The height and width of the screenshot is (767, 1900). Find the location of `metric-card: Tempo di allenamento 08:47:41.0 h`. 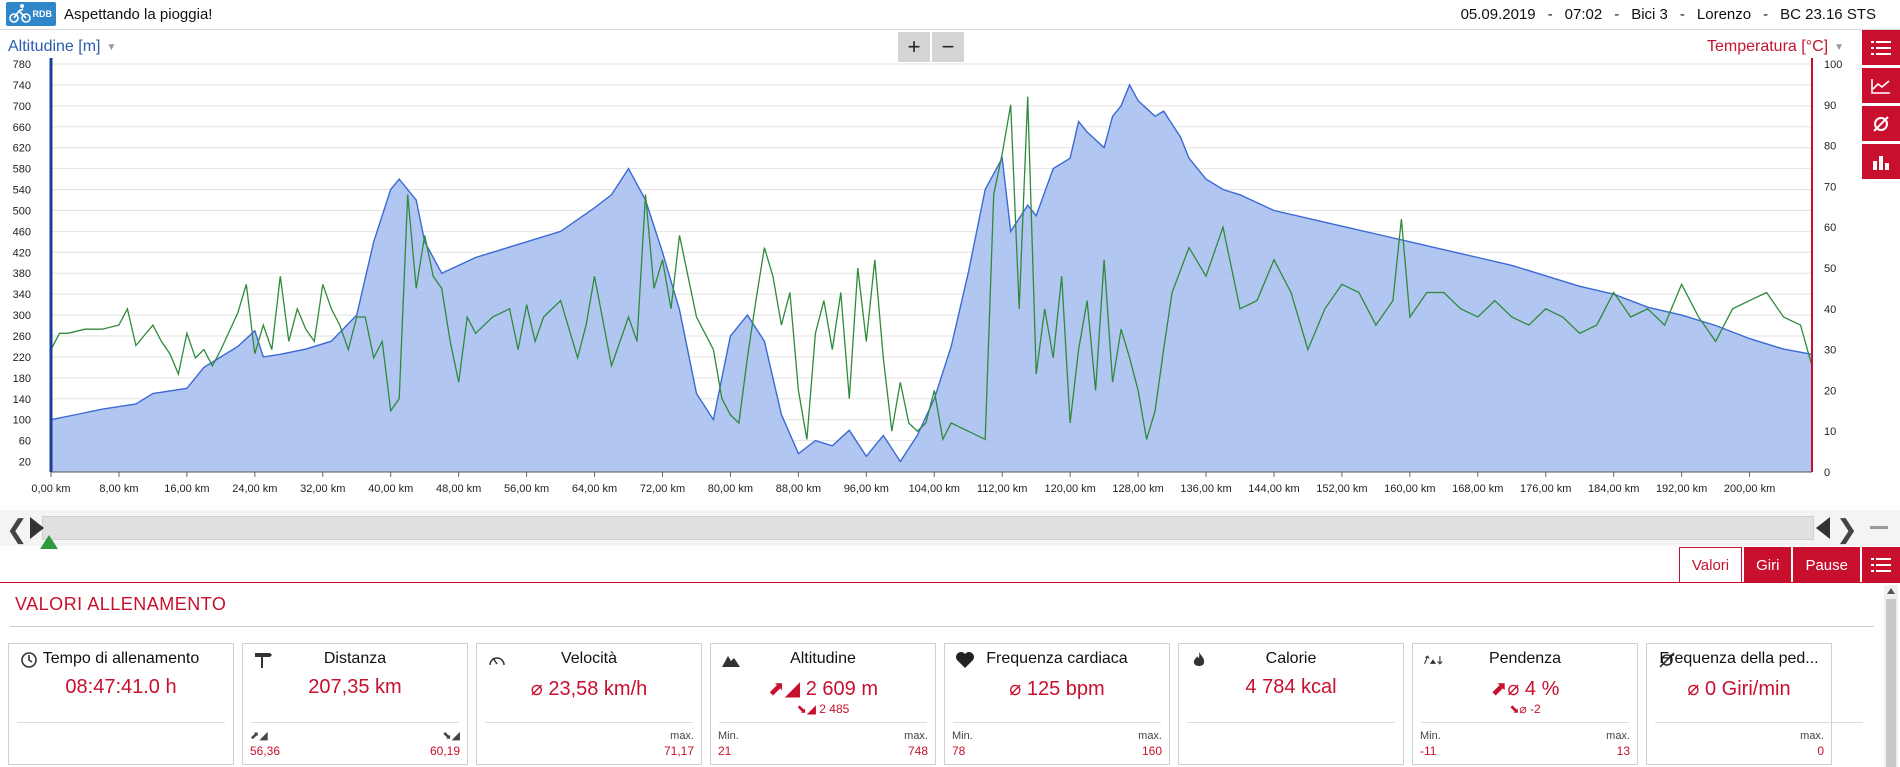

metric-card: Tempo di allenamento 08:47:41.0 h is located at coordinates (121, 704).